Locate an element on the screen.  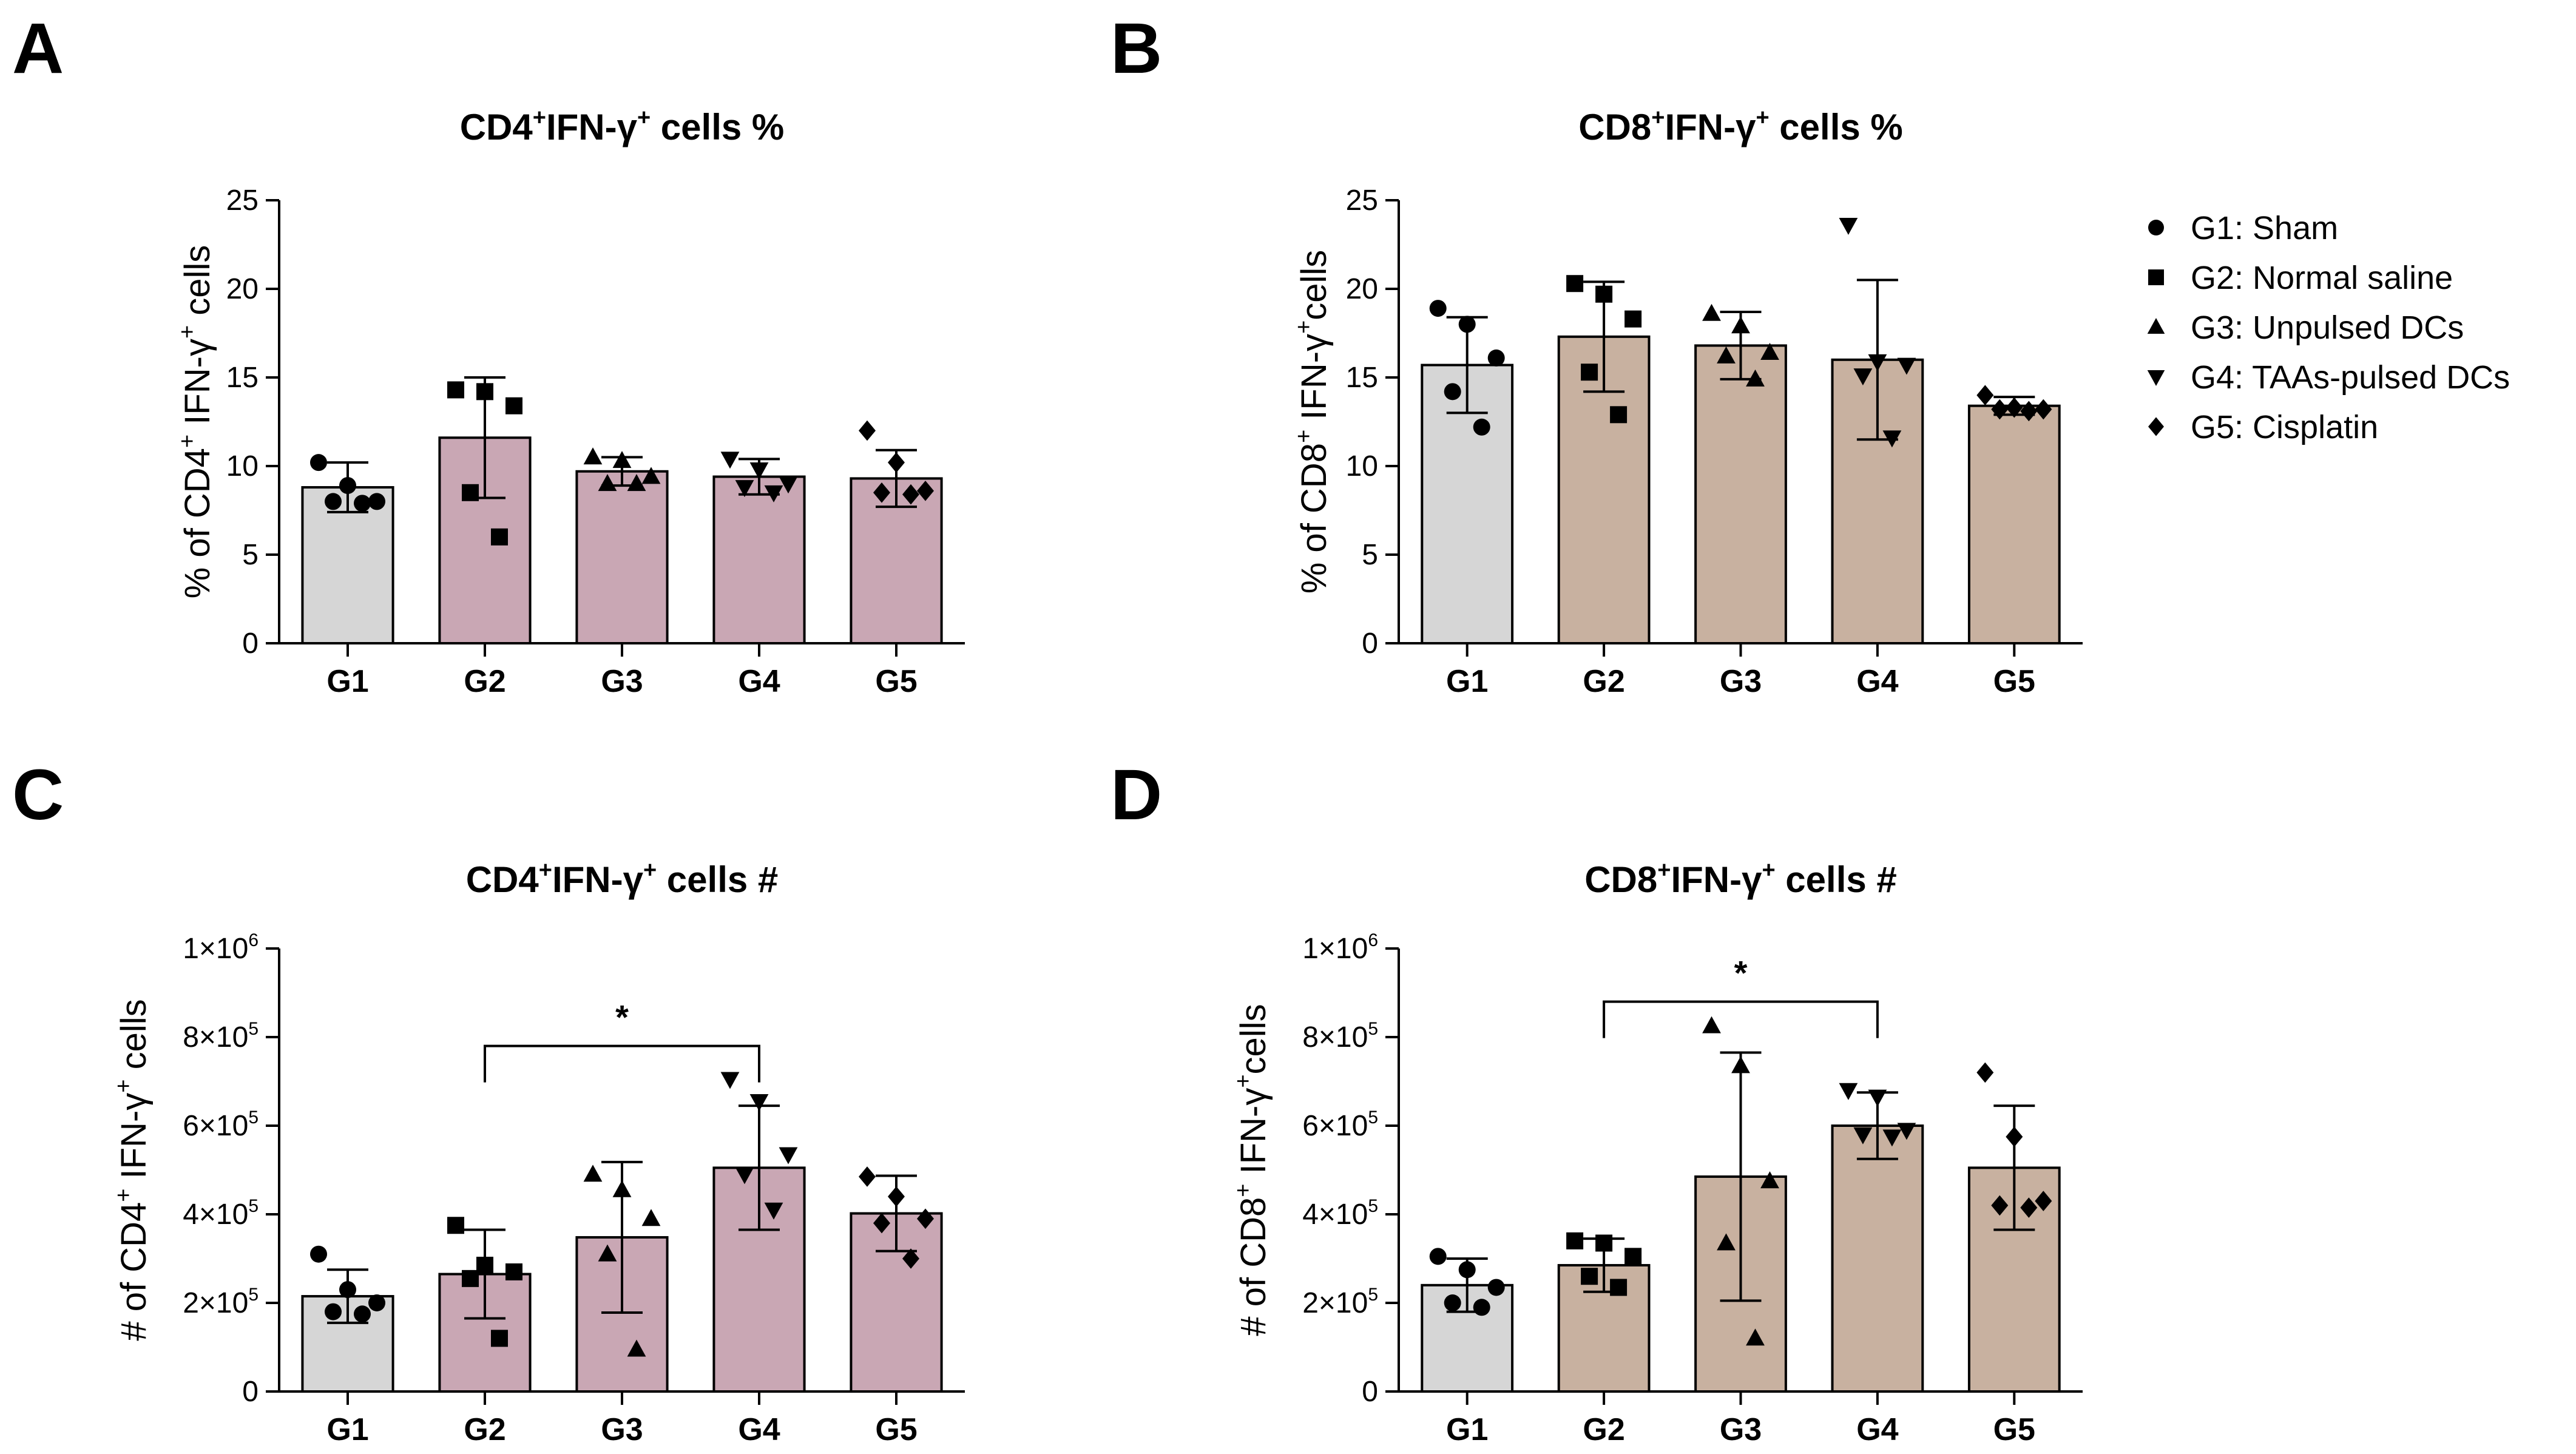
error-bar-g2 is located at coordinates (484, 1274).